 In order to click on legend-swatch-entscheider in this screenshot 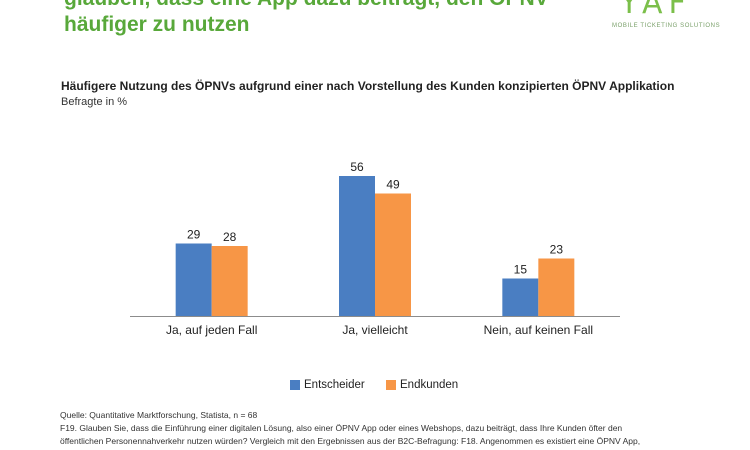, I will do `click(295, 385)`.